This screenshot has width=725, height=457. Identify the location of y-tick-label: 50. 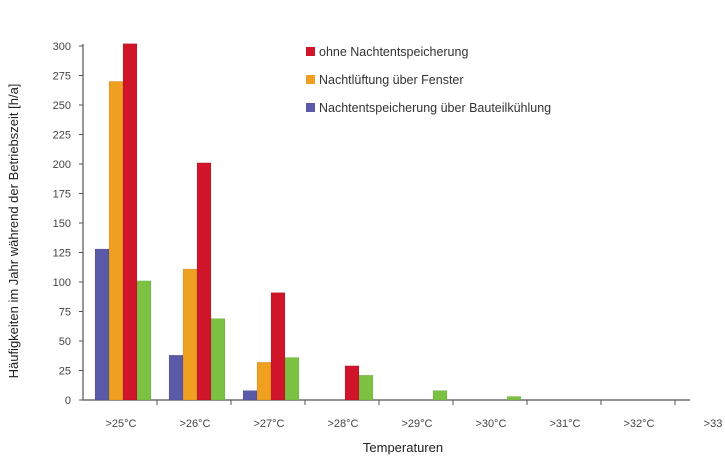
(65, 342).